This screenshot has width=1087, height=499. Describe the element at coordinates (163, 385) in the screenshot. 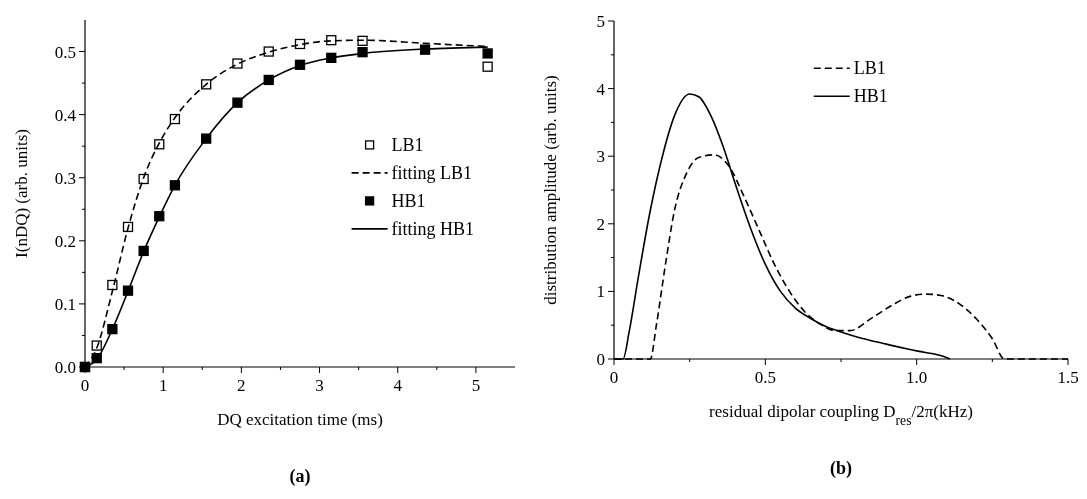

I see `x-tick-label: 1` at that location.